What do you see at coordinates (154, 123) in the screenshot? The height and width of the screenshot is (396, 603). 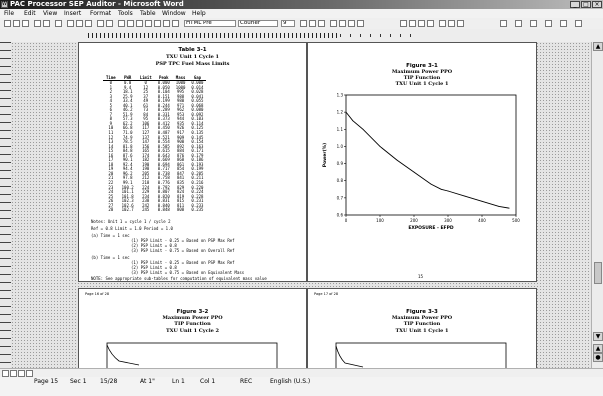 I see `table-row: 9 62.2 106 0.412 935 0.114` at bounding box center [154, 123].